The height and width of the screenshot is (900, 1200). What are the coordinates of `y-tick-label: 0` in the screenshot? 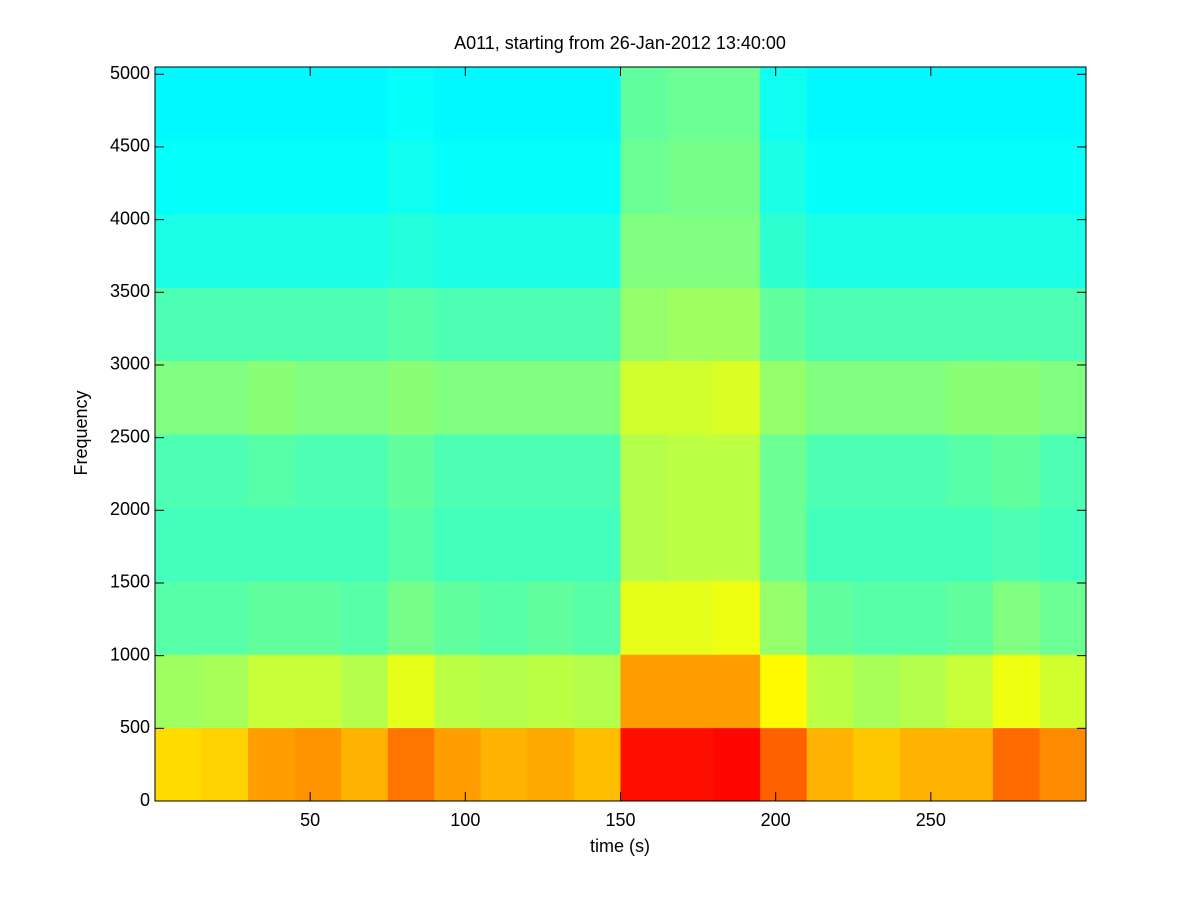 It's located at (145, 800).